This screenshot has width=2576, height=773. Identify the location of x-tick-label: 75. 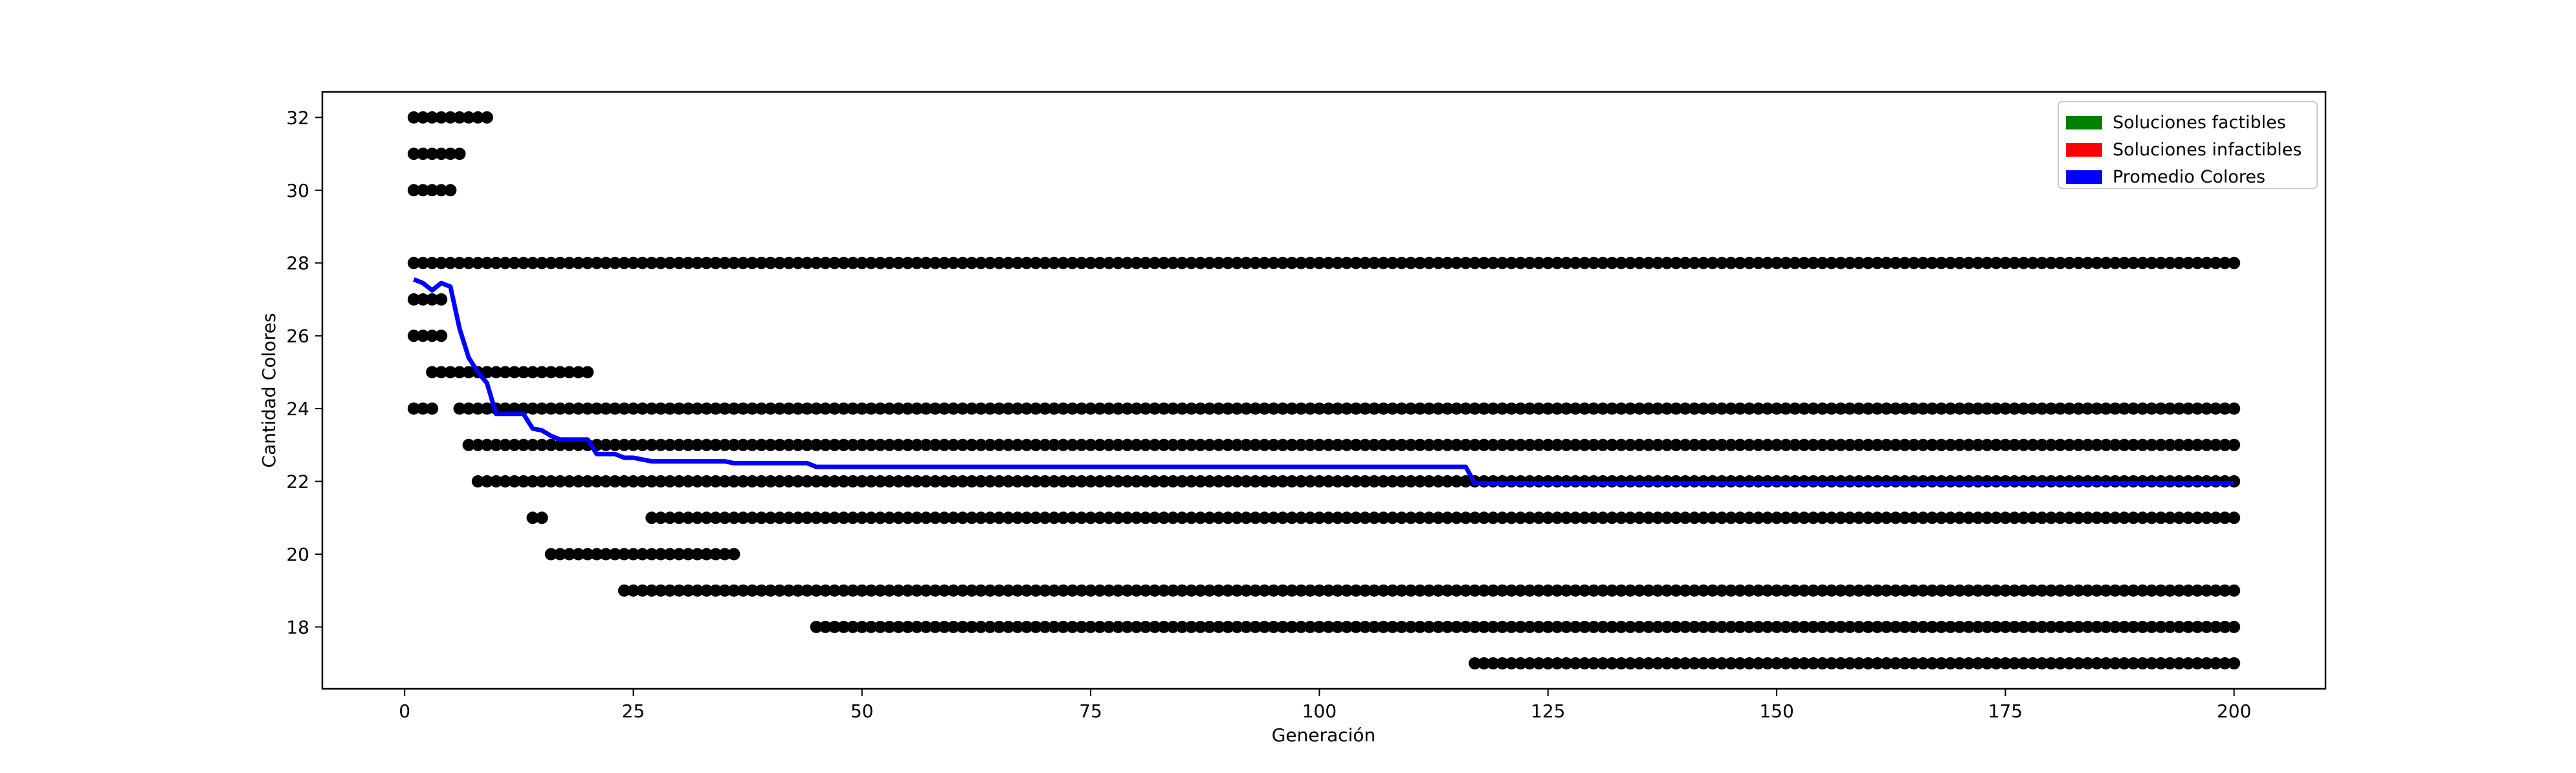
(1090, 711).